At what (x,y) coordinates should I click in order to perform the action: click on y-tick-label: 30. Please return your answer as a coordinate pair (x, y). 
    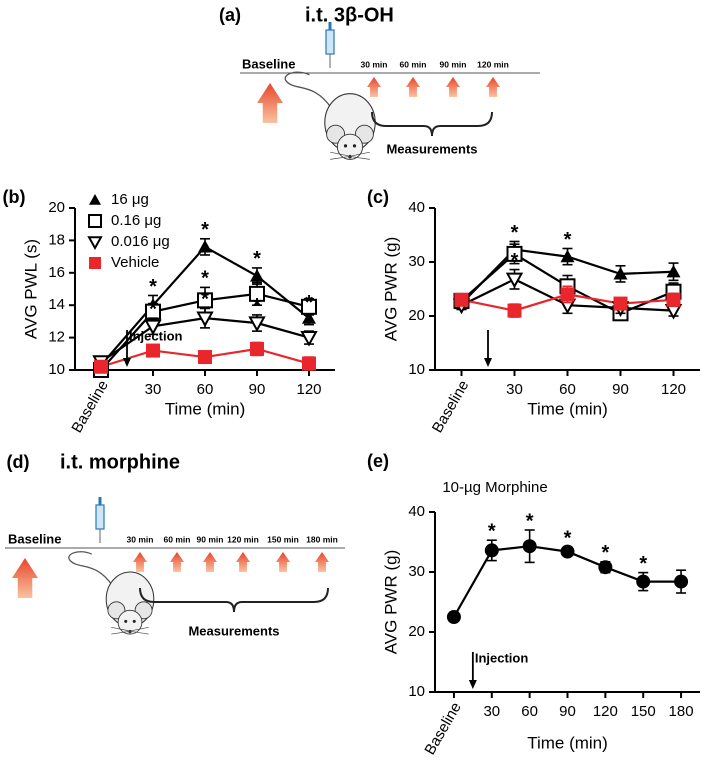
    Looking at the image, I should click on (416, 261).